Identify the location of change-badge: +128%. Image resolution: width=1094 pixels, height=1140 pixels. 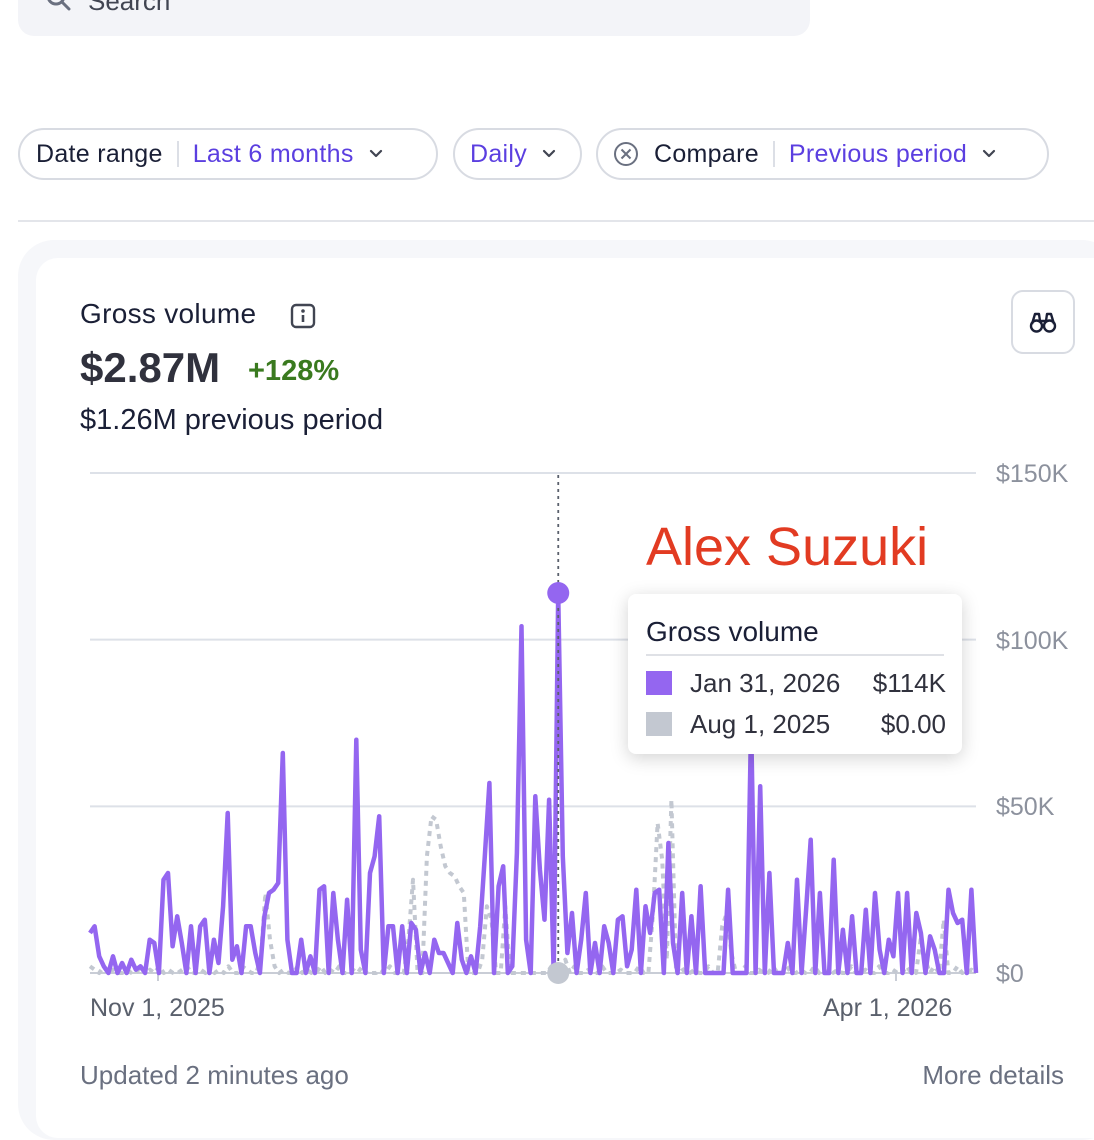
(294, 371).